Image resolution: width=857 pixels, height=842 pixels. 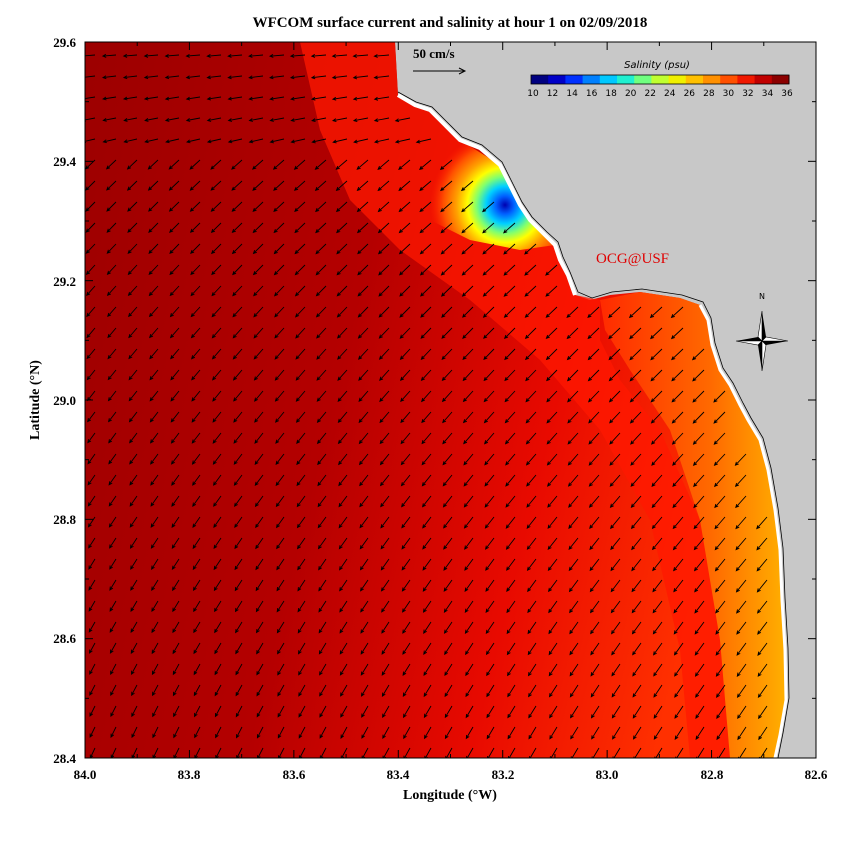 I want to click on colorbar-tick-label: 14, so click(x=572, y=94).